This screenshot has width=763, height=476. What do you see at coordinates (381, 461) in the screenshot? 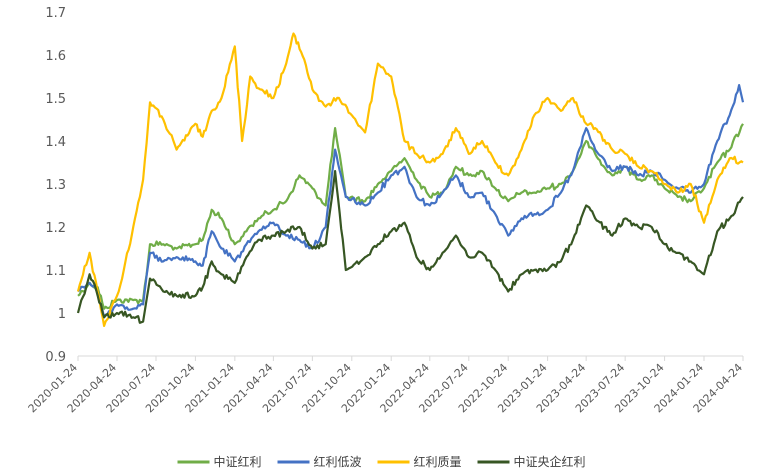
I see `legend: 中证红利 红利低波 红利质量 中证央企红利` at bounding box center [381, 461].